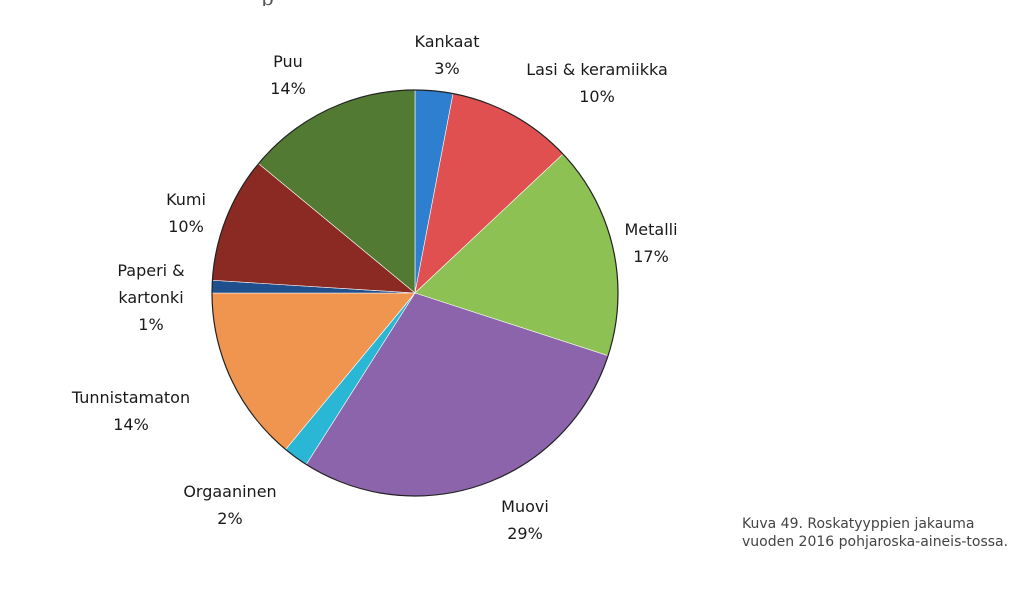  Describe the element at coordinates (597, 69) in the screenshot. I see `slice-label-text: Lasi & keramiikka` at that location.